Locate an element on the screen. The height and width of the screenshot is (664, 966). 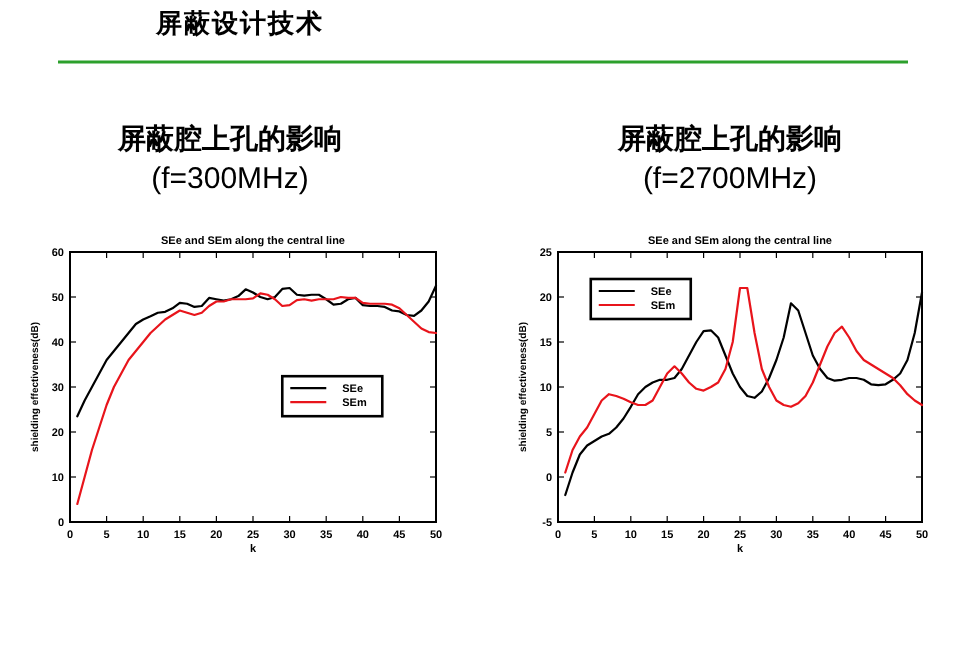
text: 屏蔽设计技术 is located at coordinates (239, 23).